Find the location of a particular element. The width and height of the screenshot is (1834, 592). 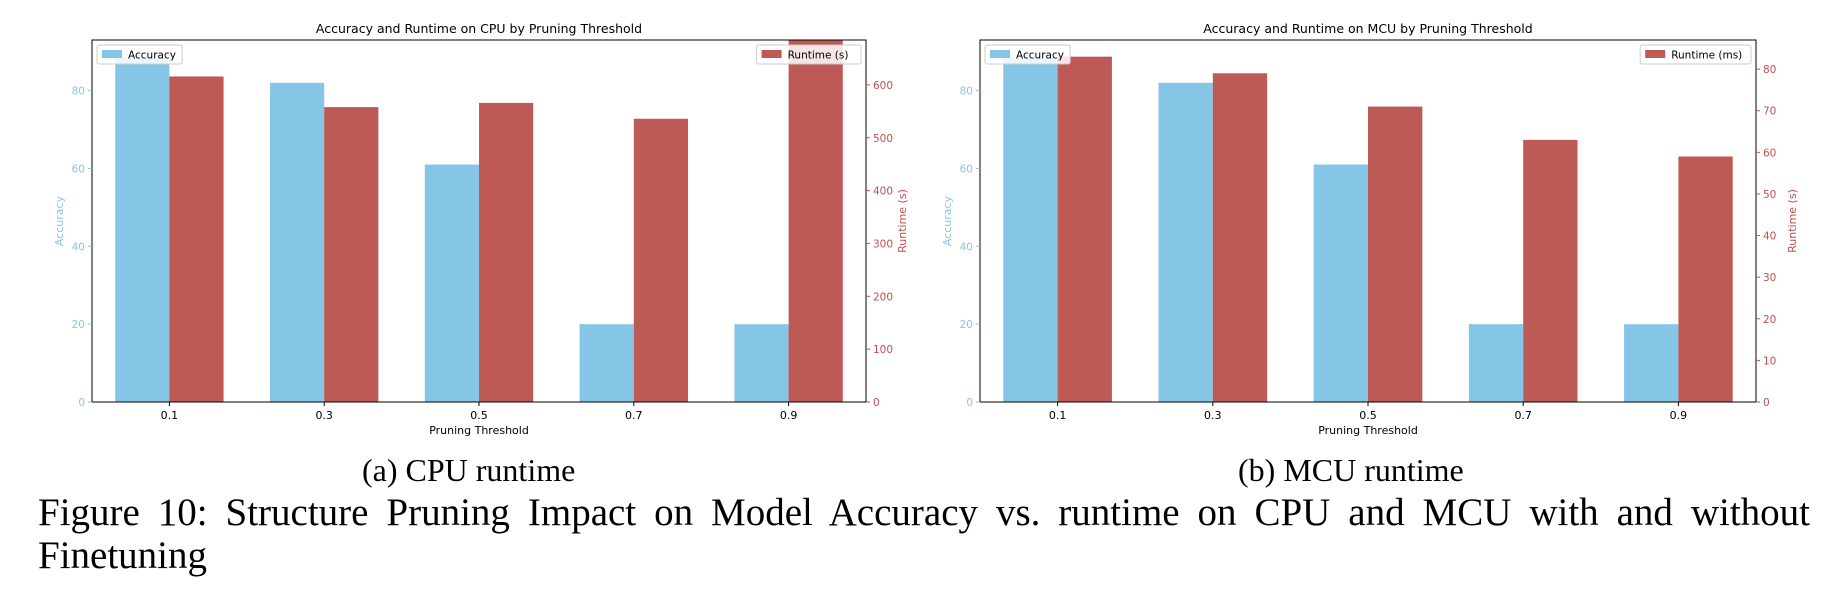

y2-tick-label: 80 is located at coordinates (1769, 70).